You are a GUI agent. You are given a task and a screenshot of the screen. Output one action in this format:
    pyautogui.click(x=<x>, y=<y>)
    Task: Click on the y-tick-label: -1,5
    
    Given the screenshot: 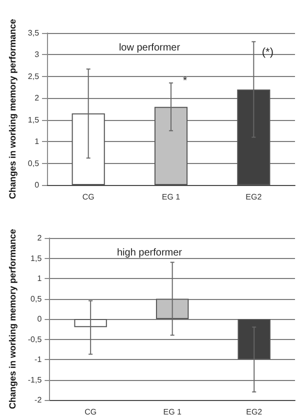 What is the action you would take?
    pyautogui.click(x=35, y=379)
    